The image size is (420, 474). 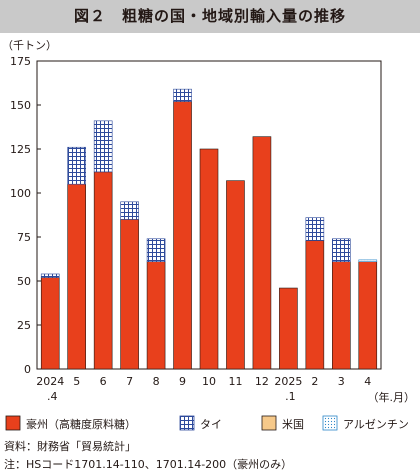 I want to click on y-tick-label: 75, so click(x=24, y=237).